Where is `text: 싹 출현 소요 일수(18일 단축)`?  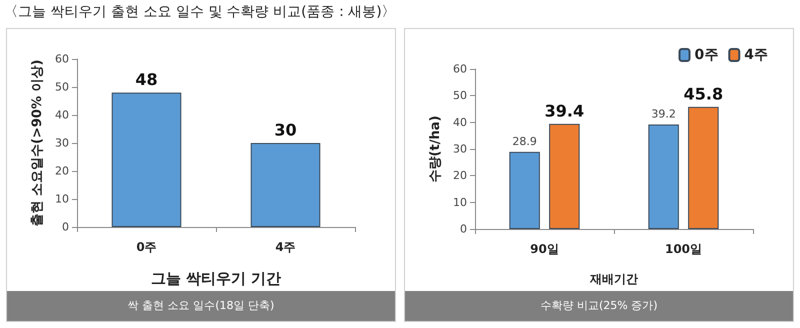 text: 싹 출현 소요 일수(18일 단축) is located at coordinates (201, 306).